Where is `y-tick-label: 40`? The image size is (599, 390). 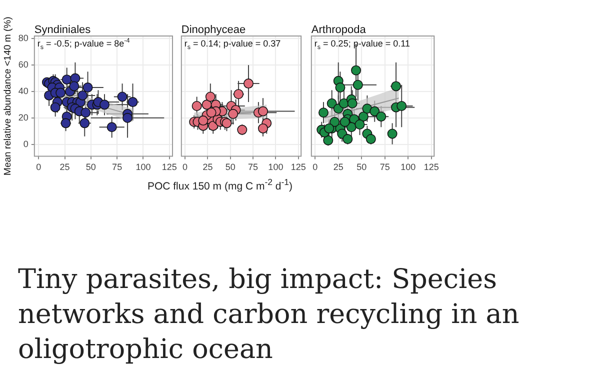
y-tick-label: 40 is located at coordinates (23, 91).